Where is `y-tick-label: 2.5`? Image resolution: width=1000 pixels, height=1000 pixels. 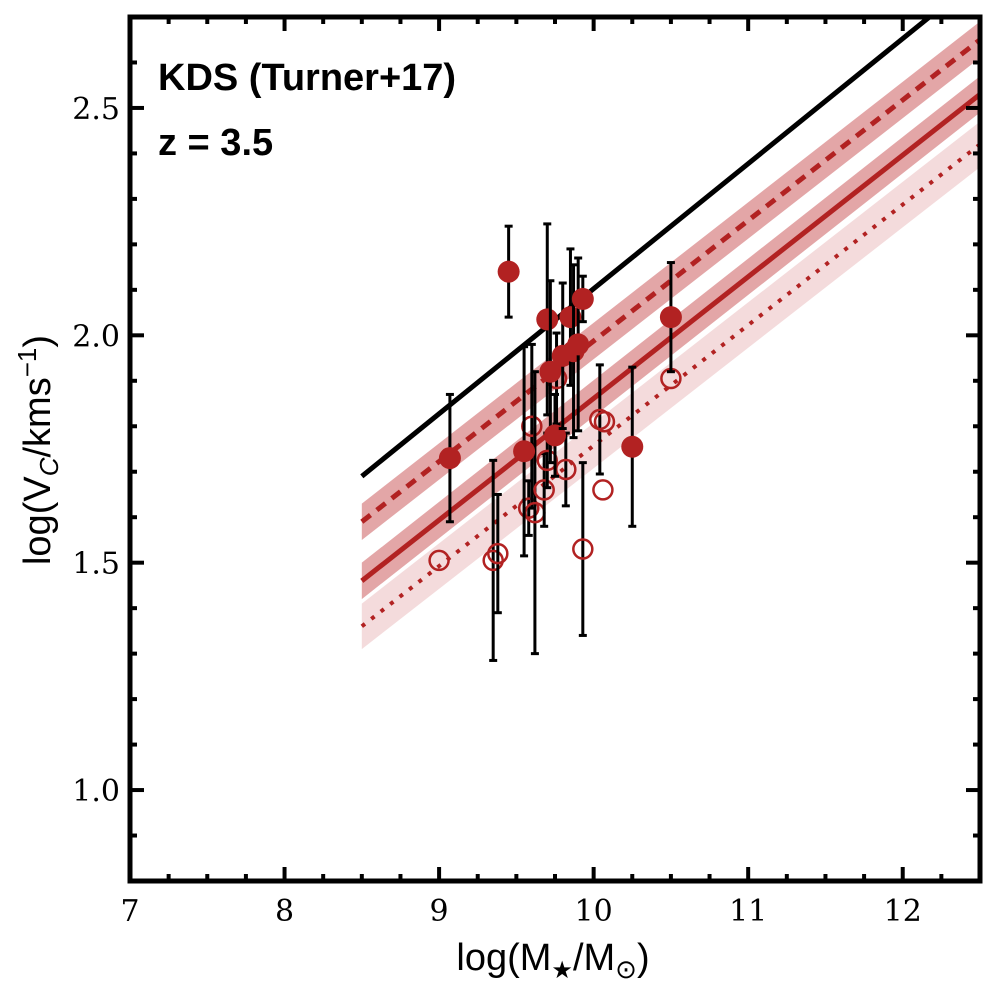
y-tick-label: 2.5 is located at coordinates (96, 109).